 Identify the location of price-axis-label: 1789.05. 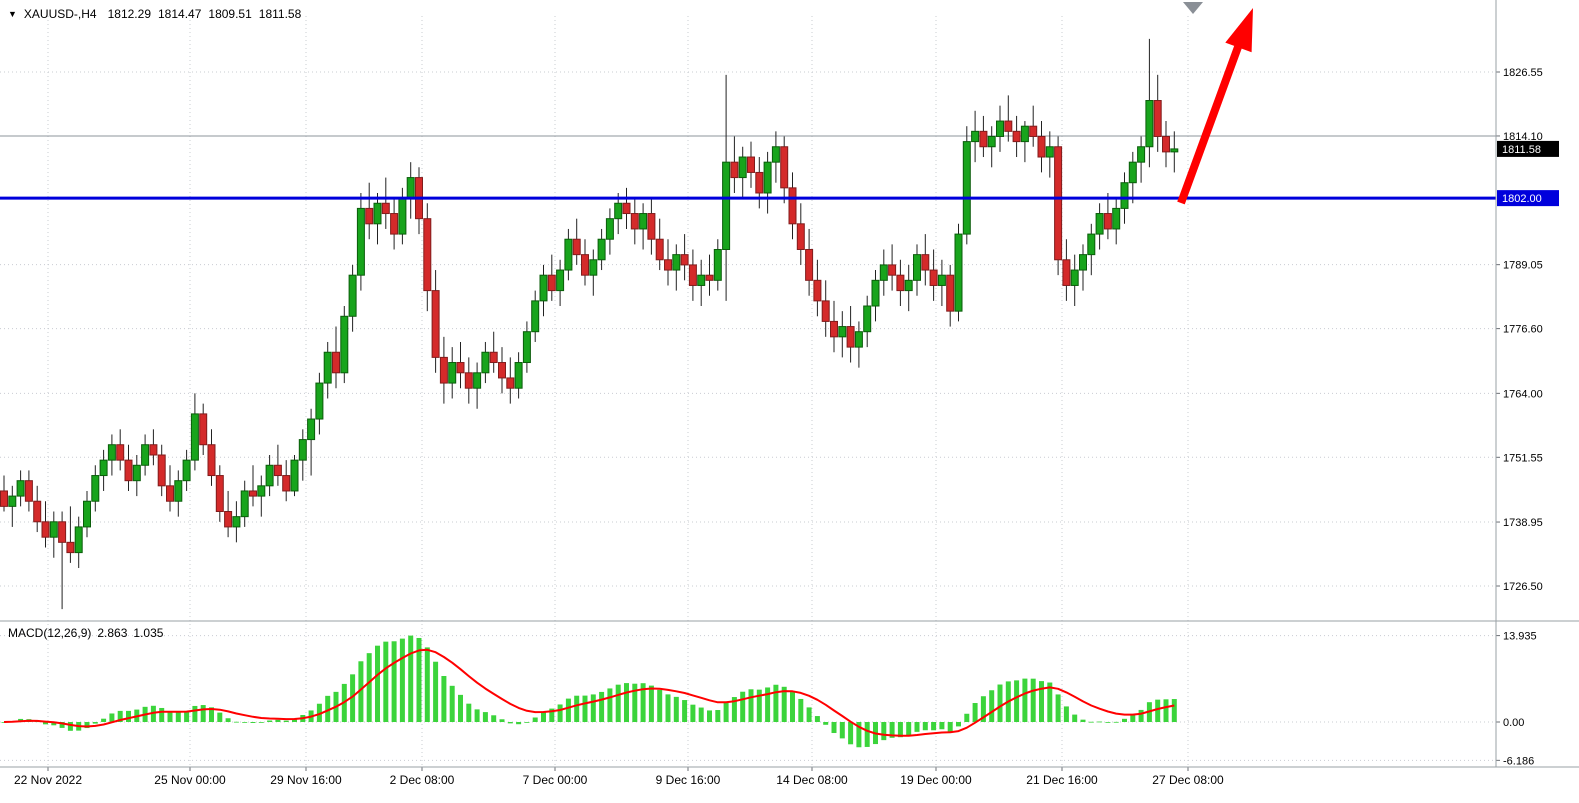
(1523, 266).